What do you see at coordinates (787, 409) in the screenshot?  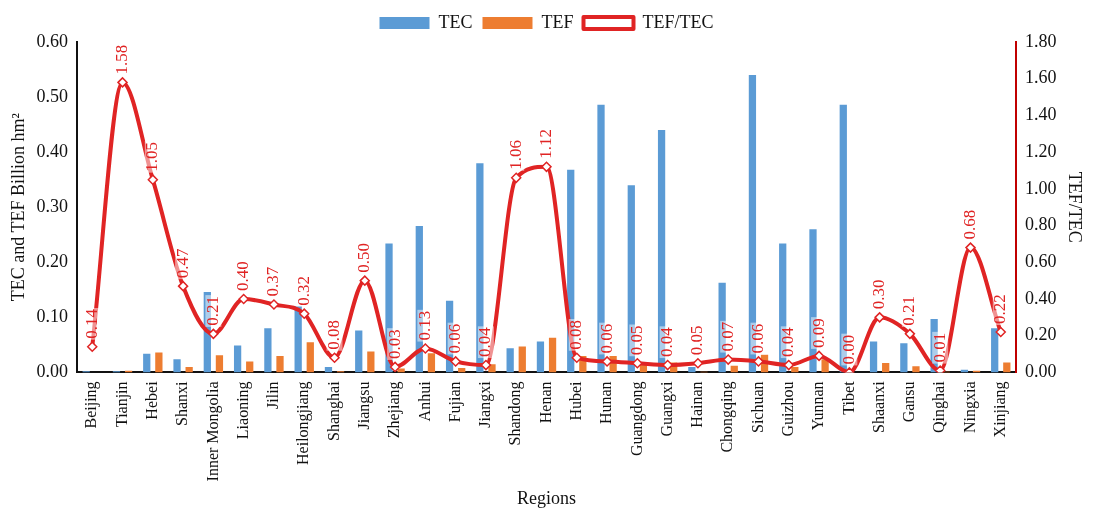 I see `x-tick-label: Guizhou` at bounding box center [787, 409].